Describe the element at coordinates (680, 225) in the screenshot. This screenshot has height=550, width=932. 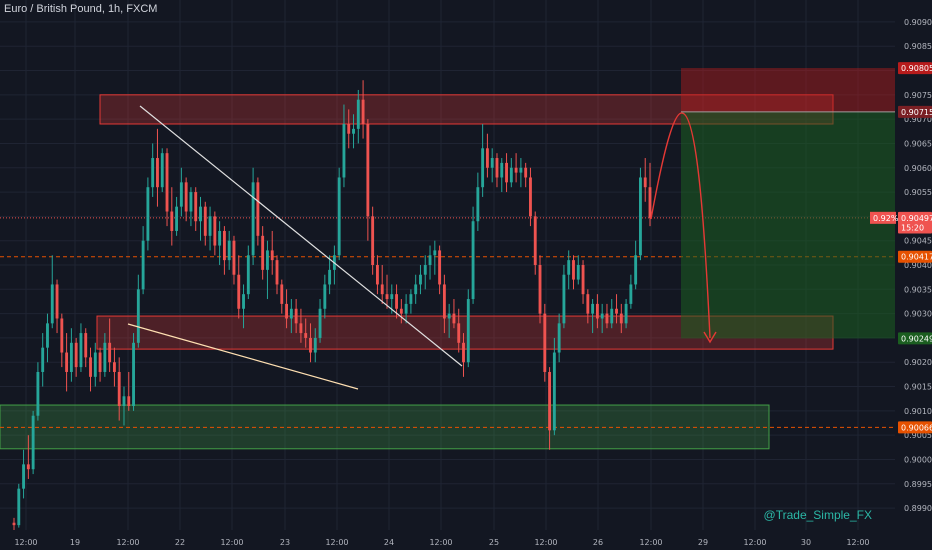
I see `projection-arrow-curve` at that location.